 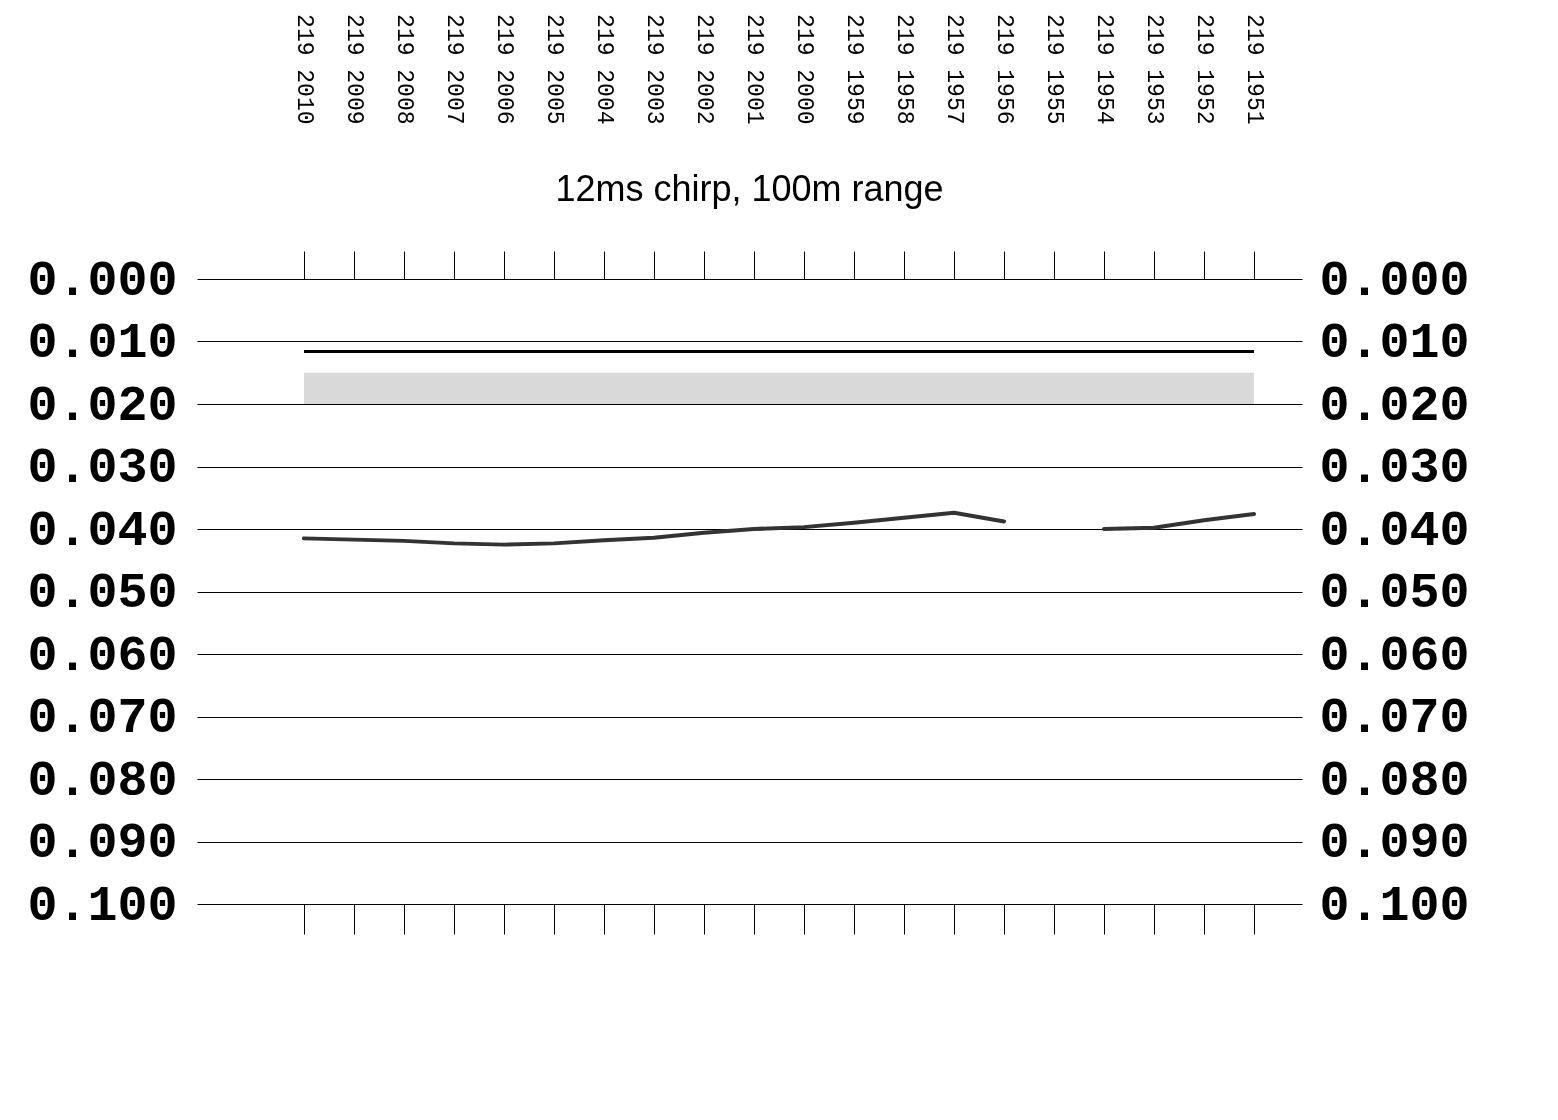 What do you see at coordinates (1053, 69) in the screenshot?
I see `x-tick-label: 219 1955` at bounding box center [1053, 69].